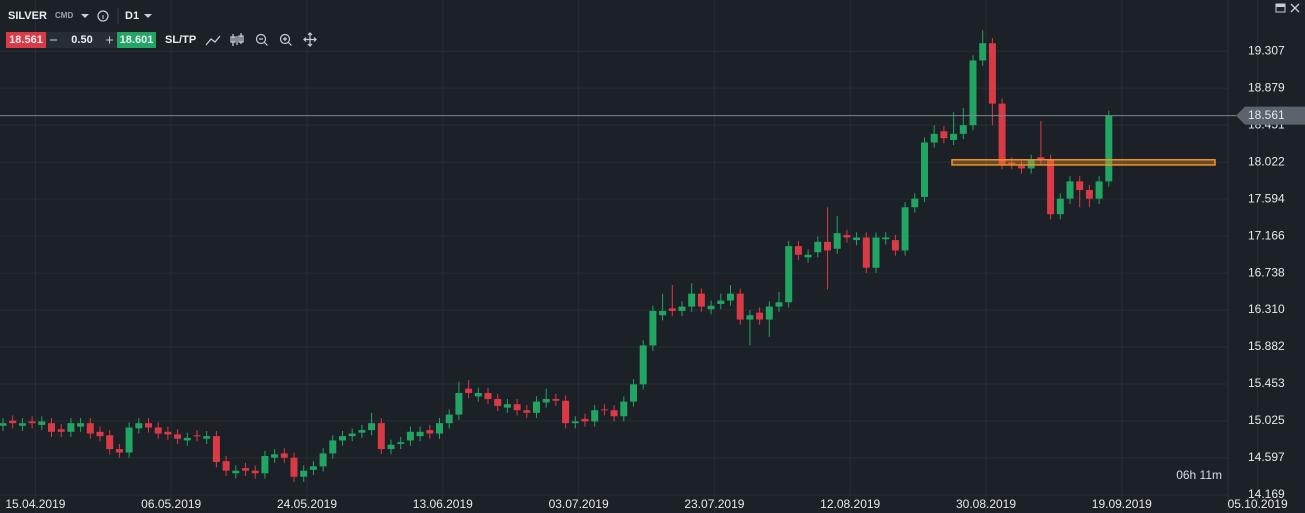 The height and width of the screenshot is (513, 1305). What do you see at coordinates (237, 39) in the screenshot?
I see `candle-icon` at bounding box center [237, 39].